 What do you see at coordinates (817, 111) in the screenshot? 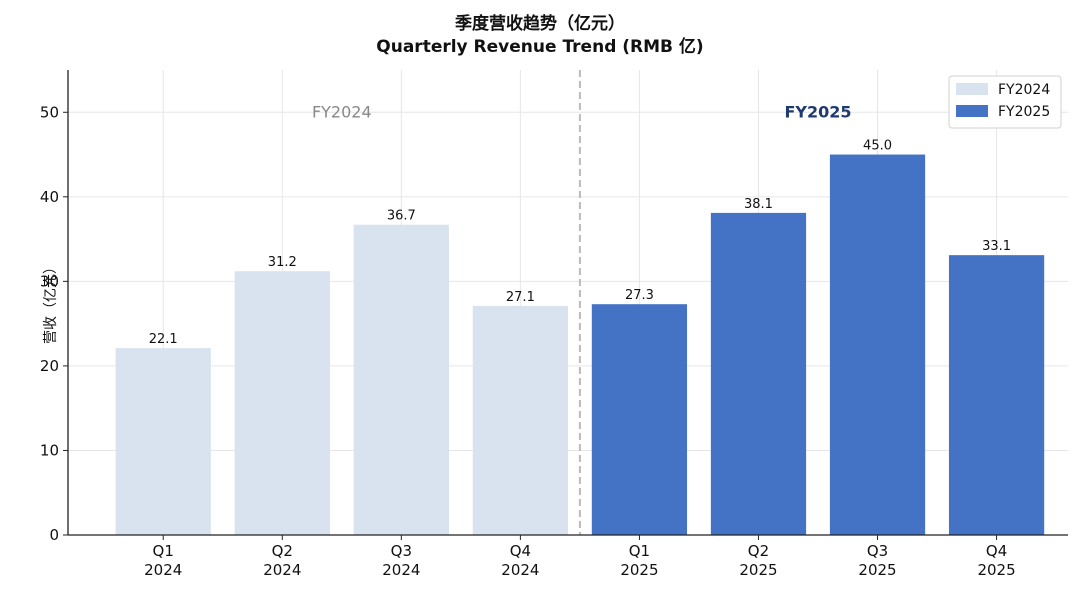
I see `fiscal-year-annotation: FY2025` at bounding box center [817, 111].